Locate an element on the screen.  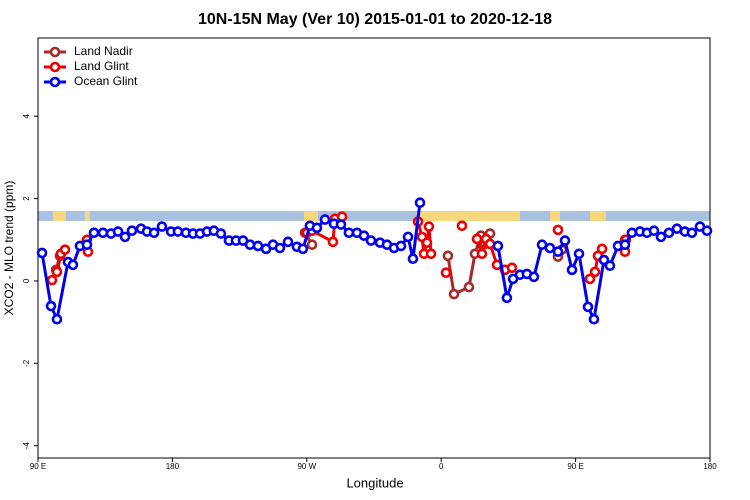
x-tick-label: 90 W is located at coordinates (306, 466).